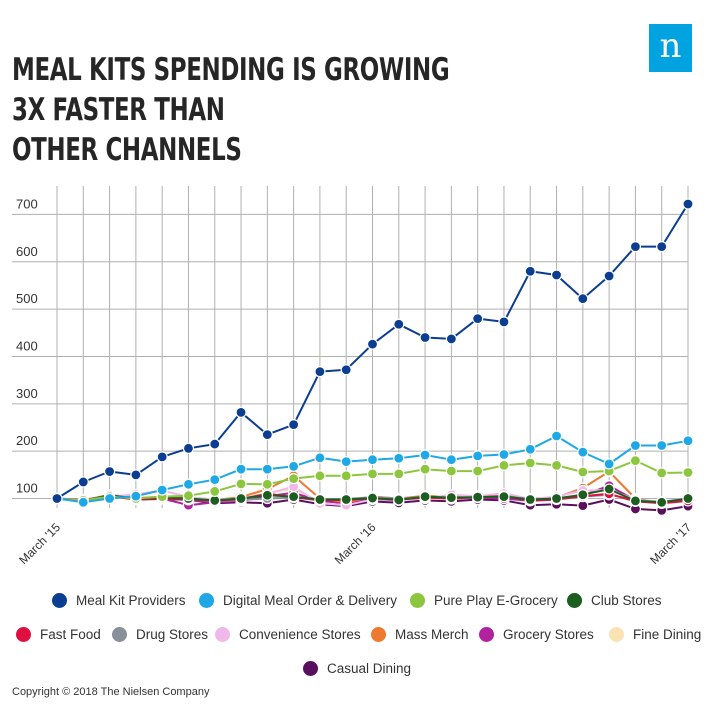  I want to click on legend-item-pure-play-e-grocery: Pure Play E-Grocery, so click(484, 600).